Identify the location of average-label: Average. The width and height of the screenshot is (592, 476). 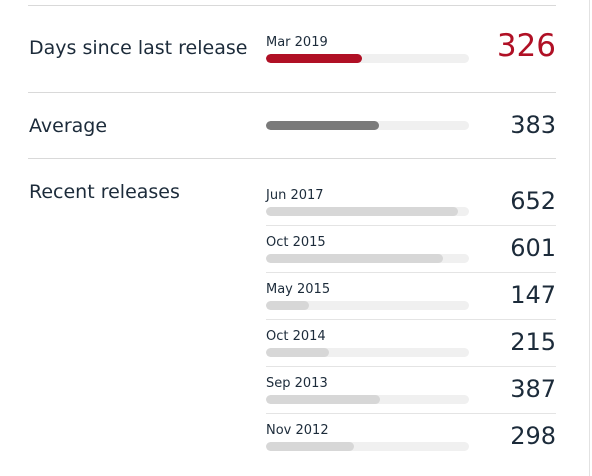
(68, 126).